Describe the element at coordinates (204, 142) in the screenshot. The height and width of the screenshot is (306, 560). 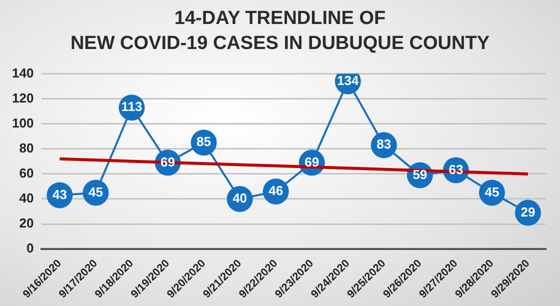
I see `data-label: 85` at that location.